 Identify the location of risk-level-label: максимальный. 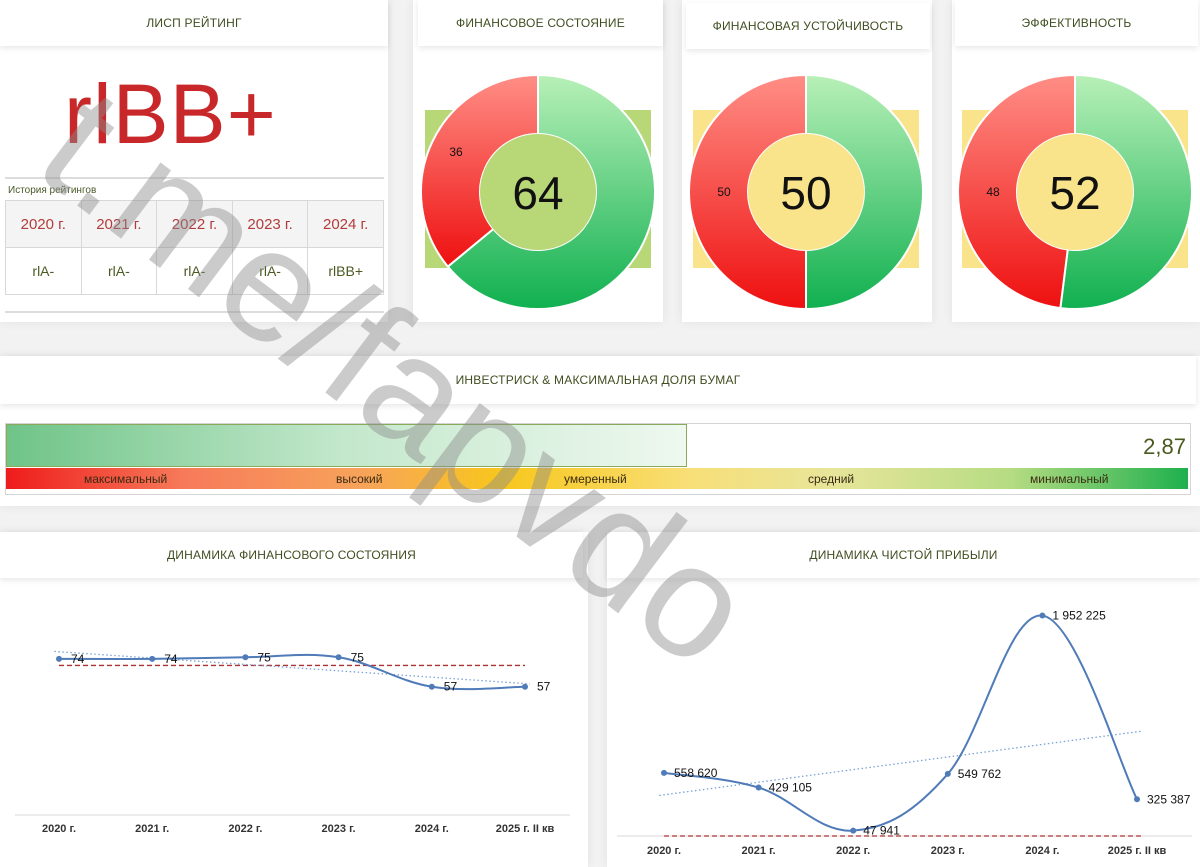
(126, 479).